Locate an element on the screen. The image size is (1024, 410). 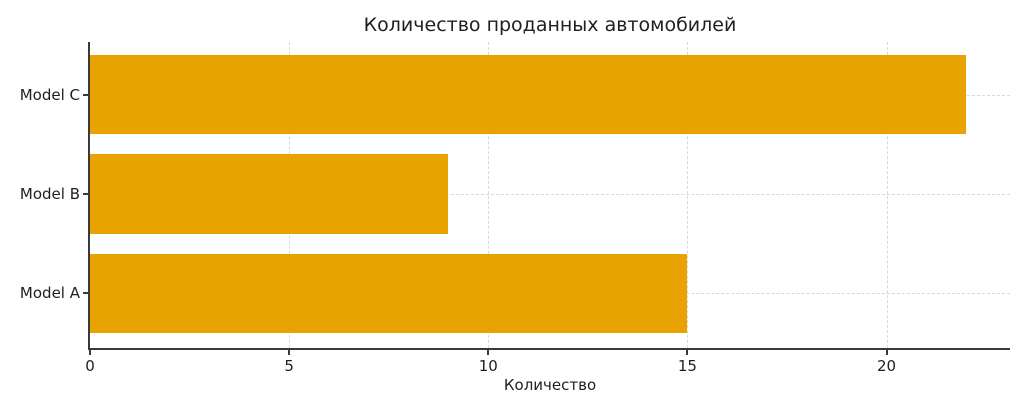
x-tick-label: 10 is located at coordinates (488, 366).